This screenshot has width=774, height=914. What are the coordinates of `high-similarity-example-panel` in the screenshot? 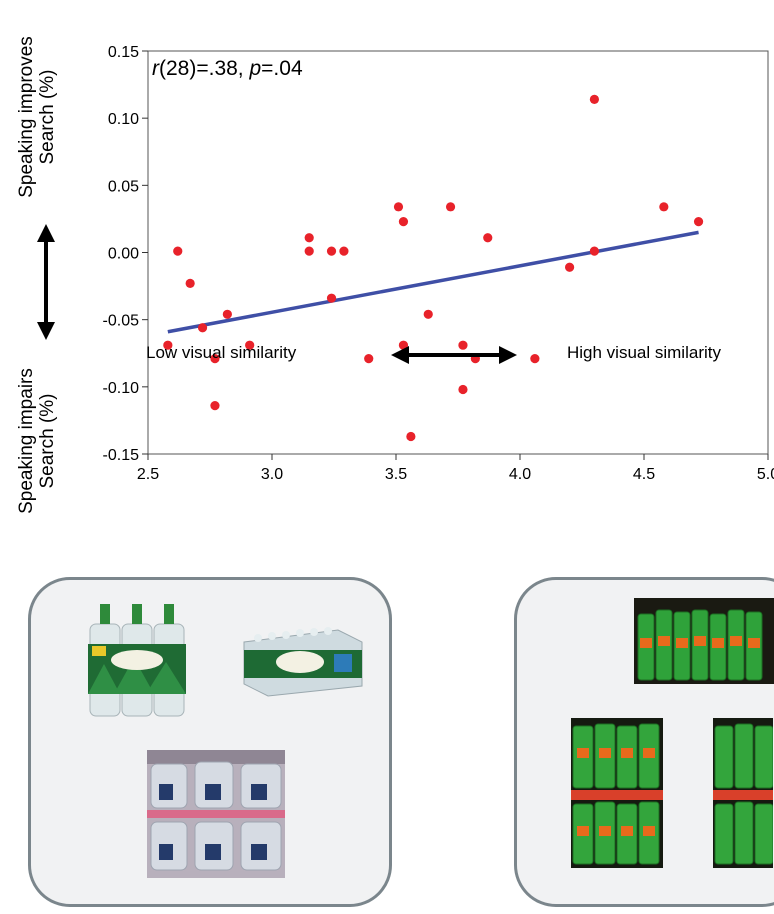 It's located at (644, 742).